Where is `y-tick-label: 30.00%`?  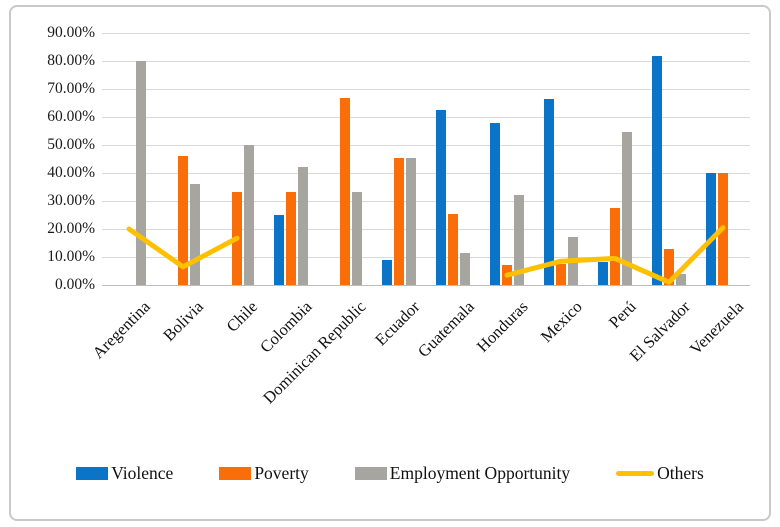
y-tick-label: 30.00% is located at coordinates (71, 200).